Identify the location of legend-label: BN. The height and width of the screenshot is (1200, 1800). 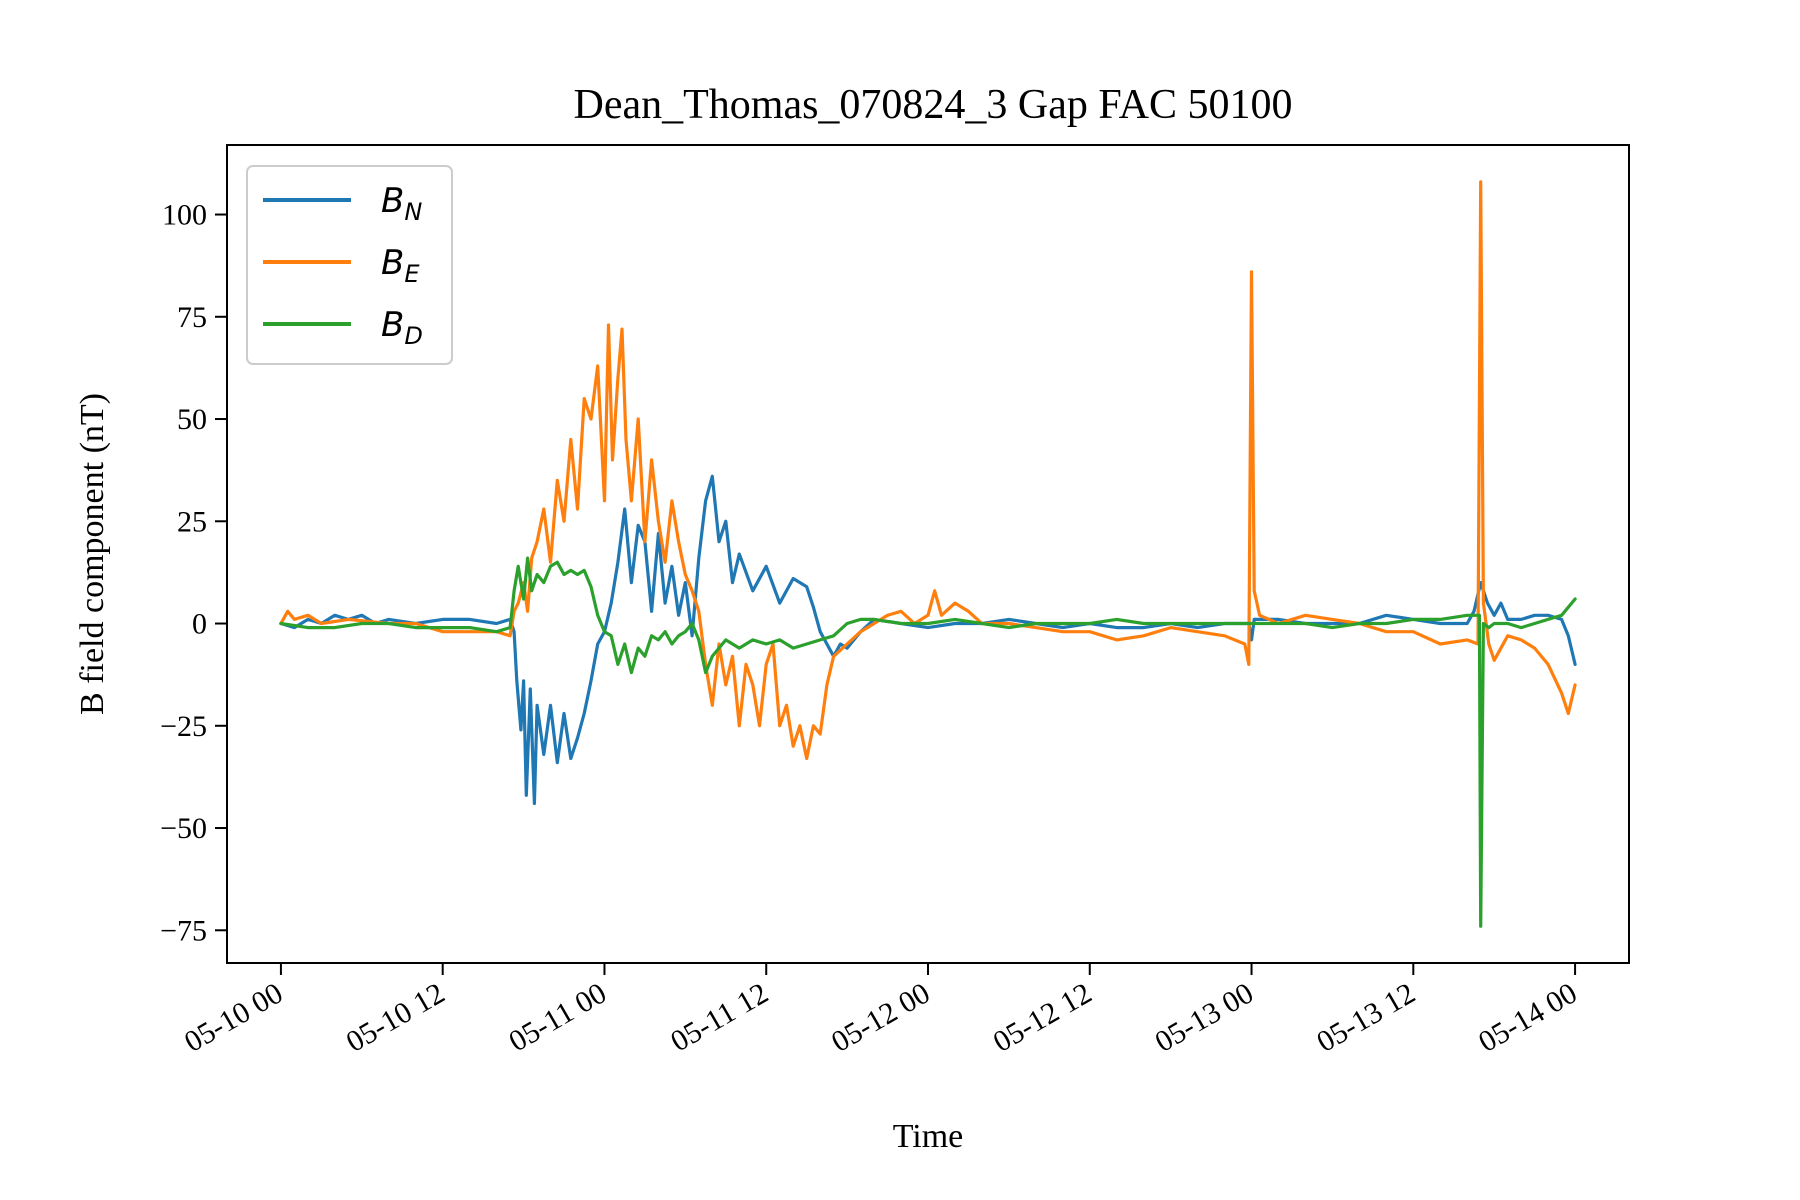
(401, 203).